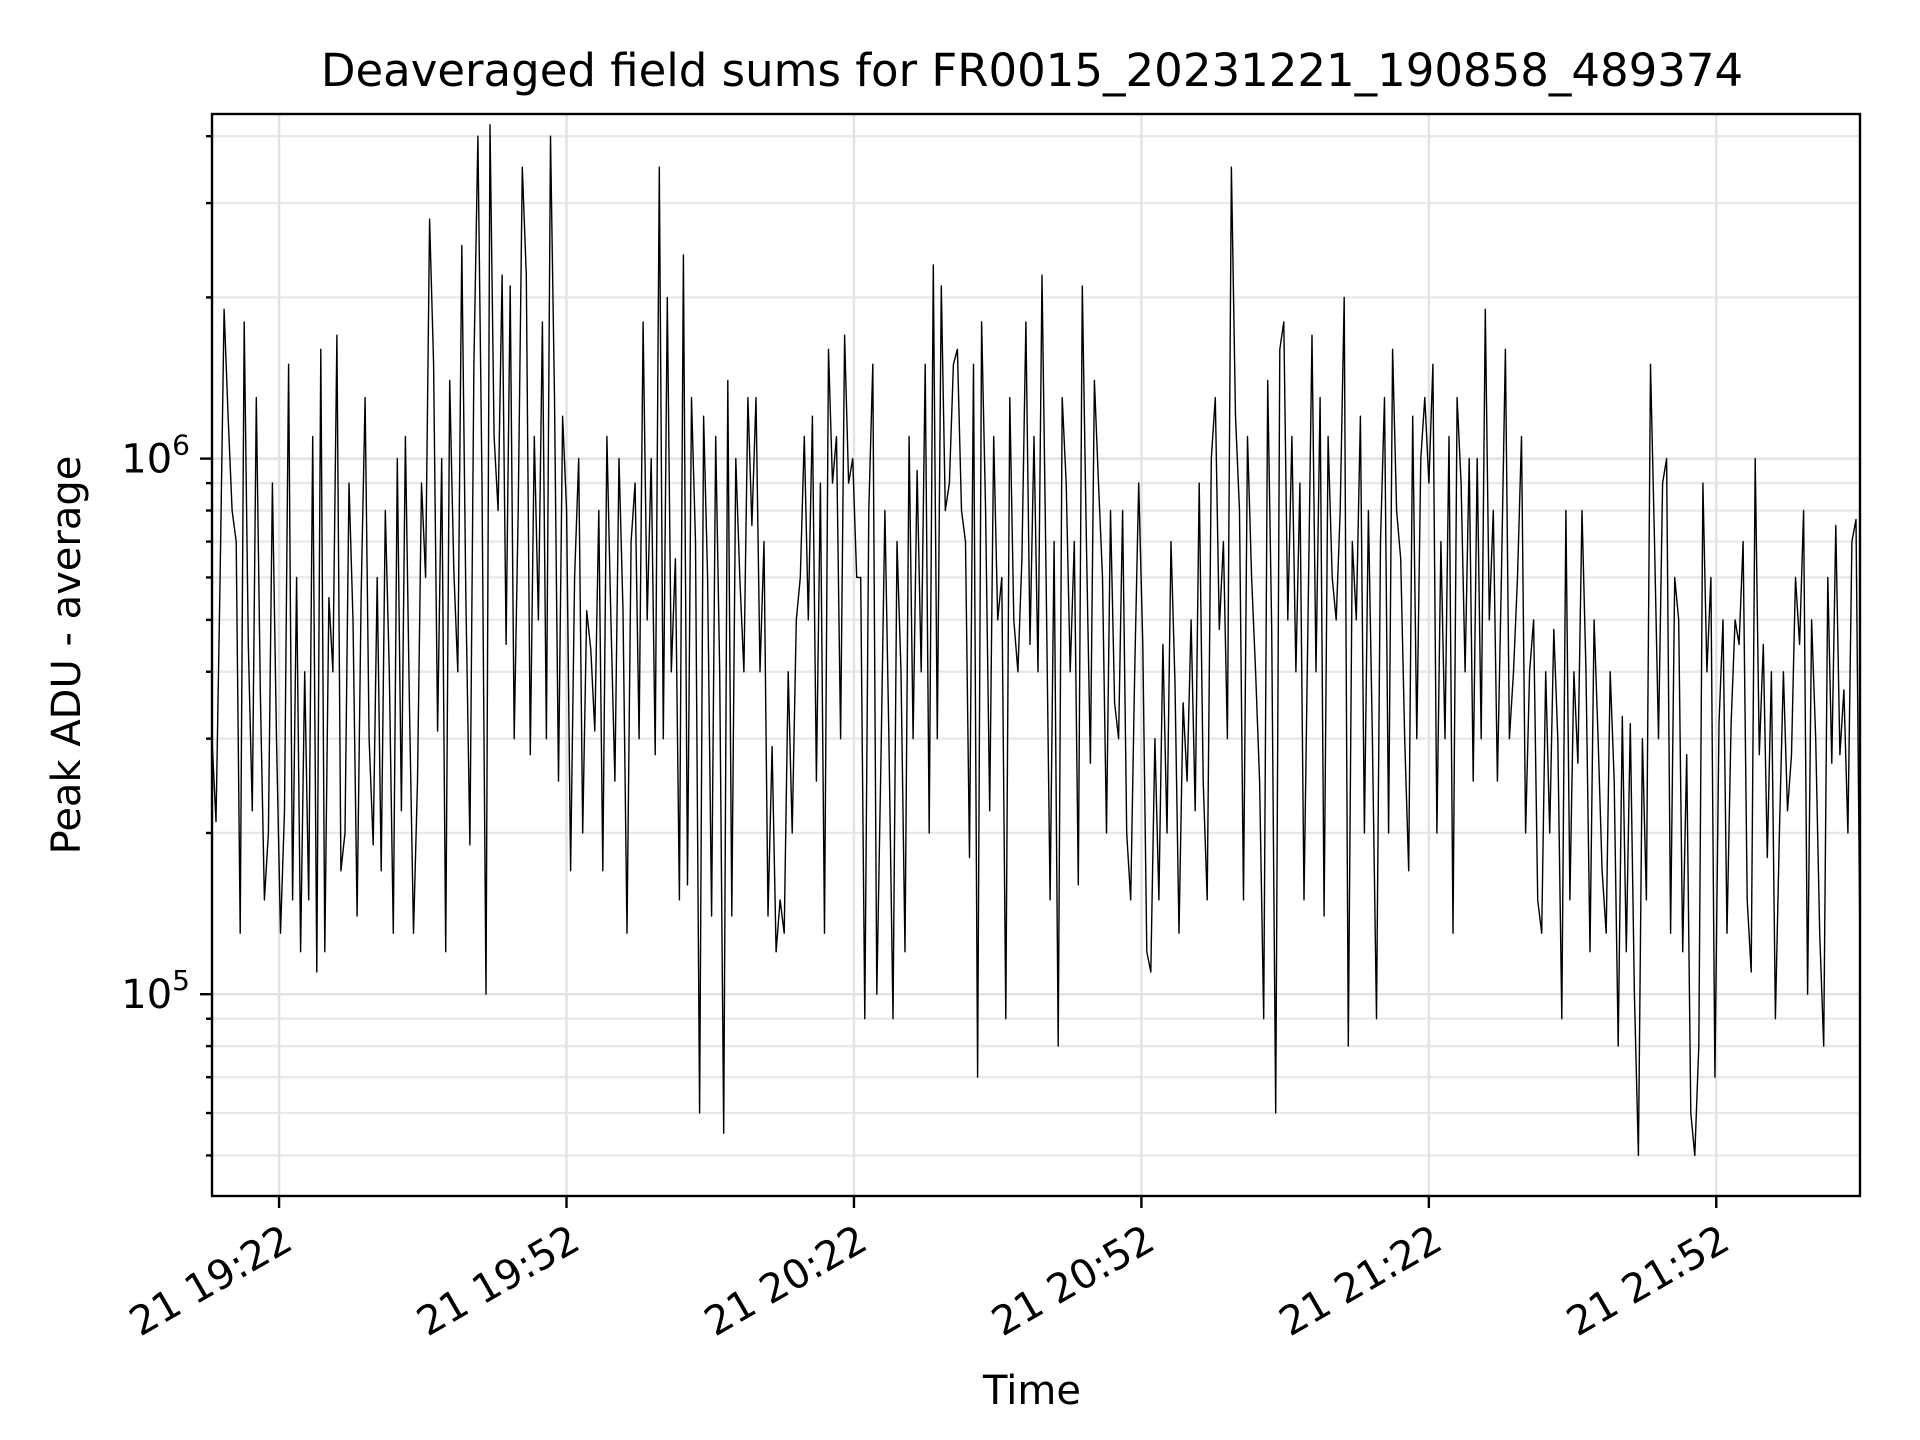  Describe the element at coordinates (155, 456) in the screenshot. I see `y-tick-label: 10⁶` at that location.